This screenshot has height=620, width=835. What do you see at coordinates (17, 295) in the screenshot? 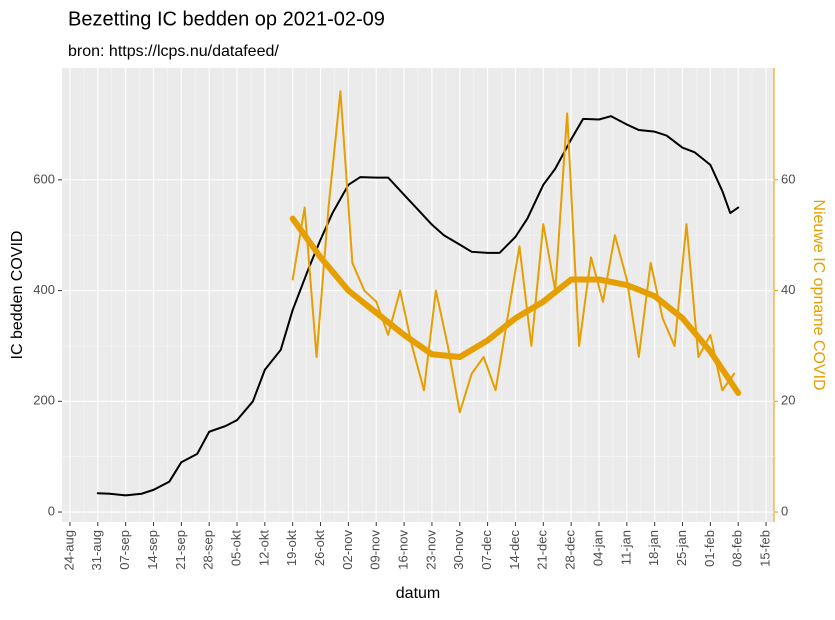
I see `y-axis-label: IC bedden COVID` at bounding box center [17, 295].